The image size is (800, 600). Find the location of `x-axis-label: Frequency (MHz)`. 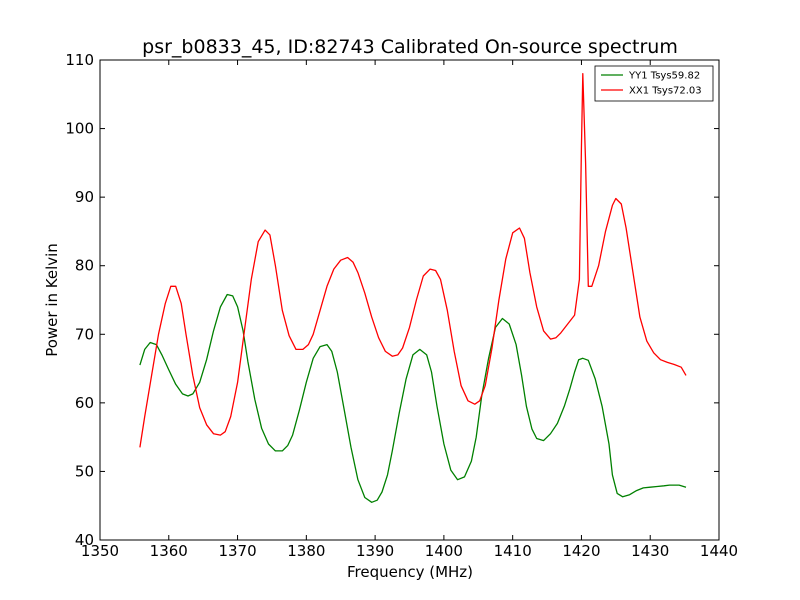

x-axis-label: Frequency (MHz) is located at coordinates (410, 572).